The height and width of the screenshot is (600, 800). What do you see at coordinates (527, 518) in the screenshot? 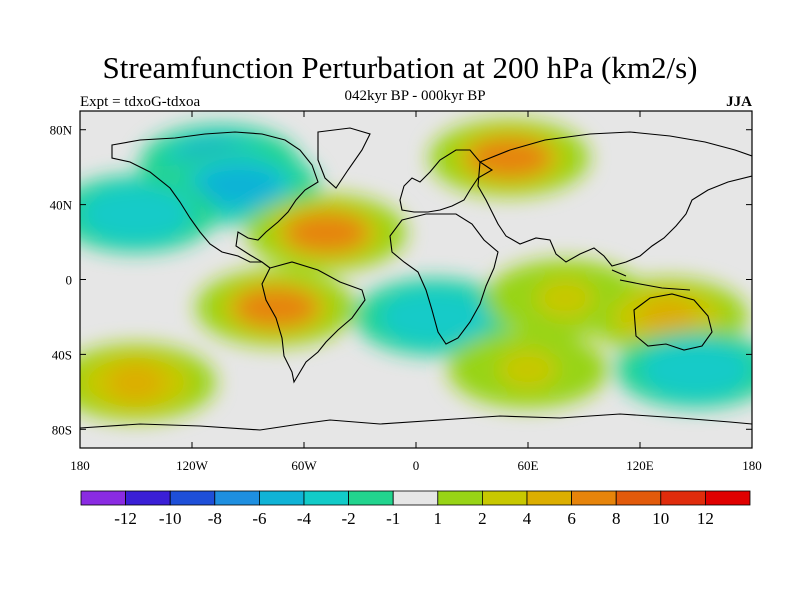
I see `colorbar-label: 4` at bounding box center [527, 518].